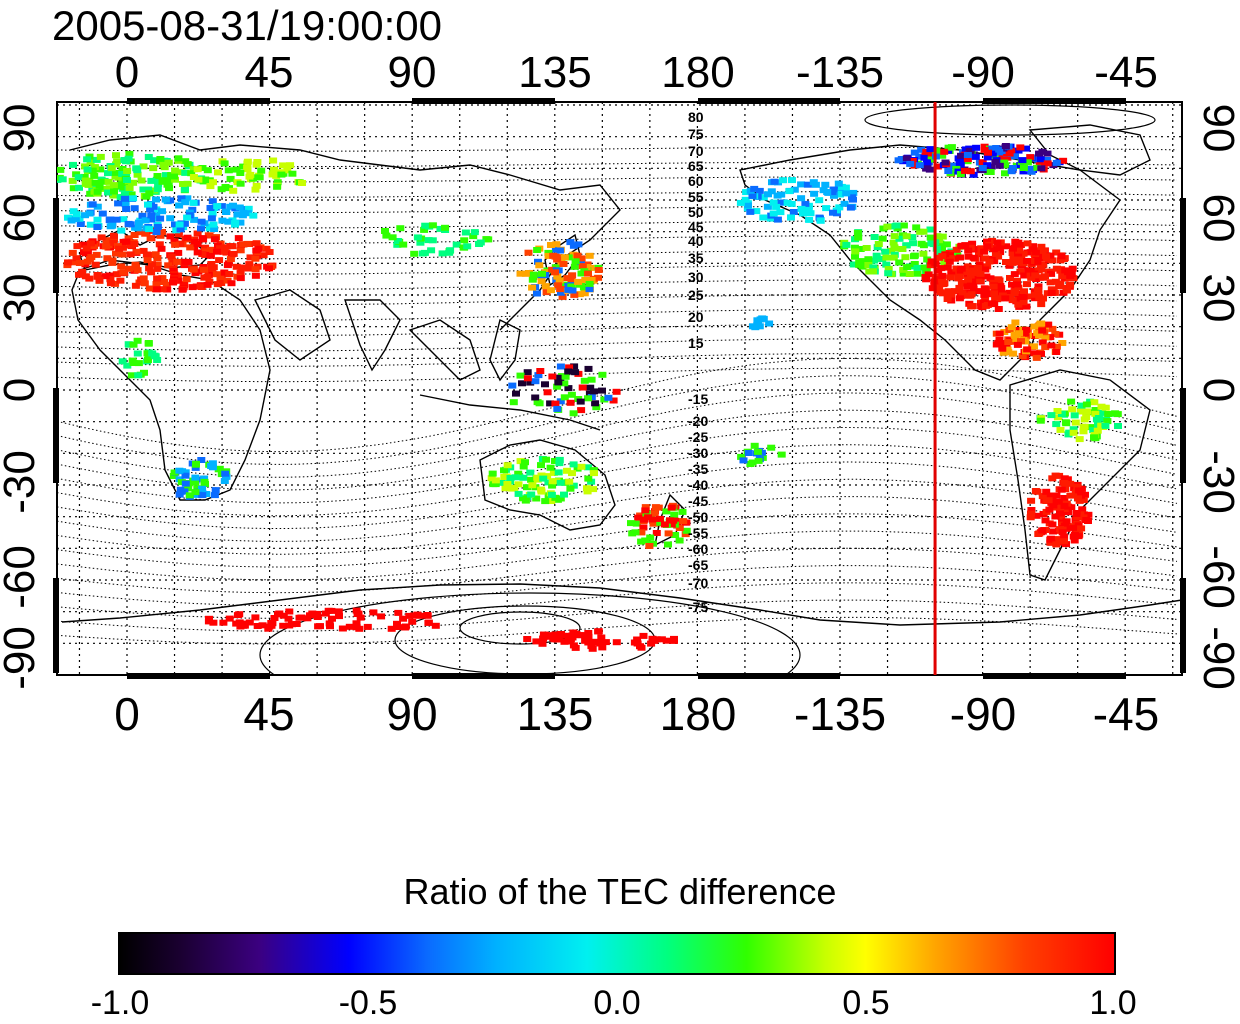 Image resolution: width=1240 pixels, height=1024 pixels. I want to click on colorbar-tick: 0.0, so click(617, 1003).